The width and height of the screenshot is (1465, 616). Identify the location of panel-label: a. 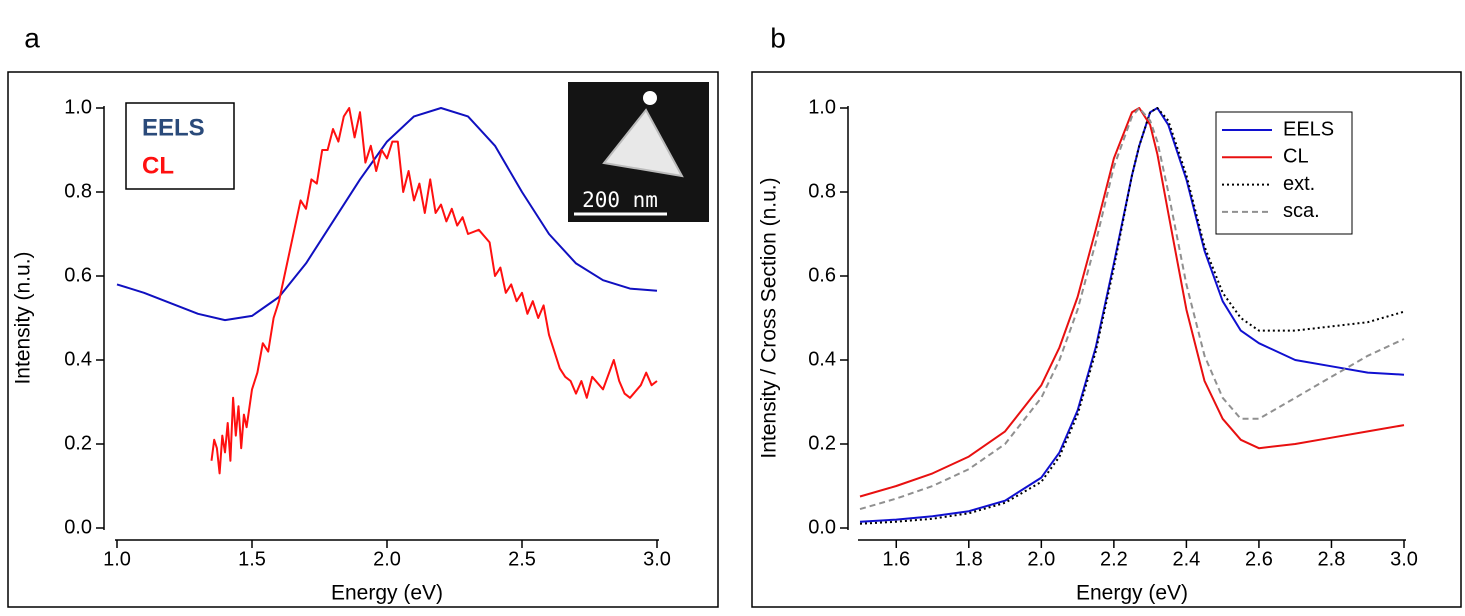
(32, 37).